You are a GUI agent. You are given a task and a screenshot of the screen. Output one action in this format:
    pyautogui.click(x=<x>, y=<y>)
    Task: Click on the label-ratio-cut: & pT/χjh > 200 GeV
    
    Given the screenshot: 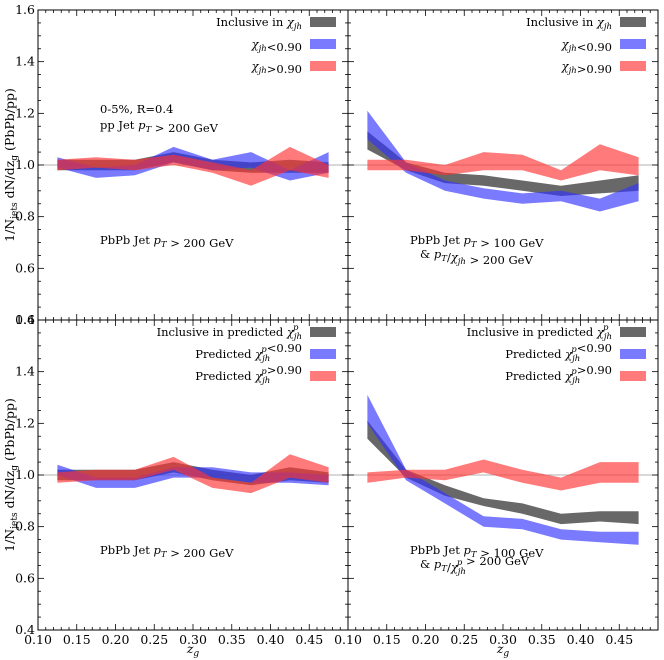 What is the action you would take?
    pyautogui.click(x=476, y=257)
    